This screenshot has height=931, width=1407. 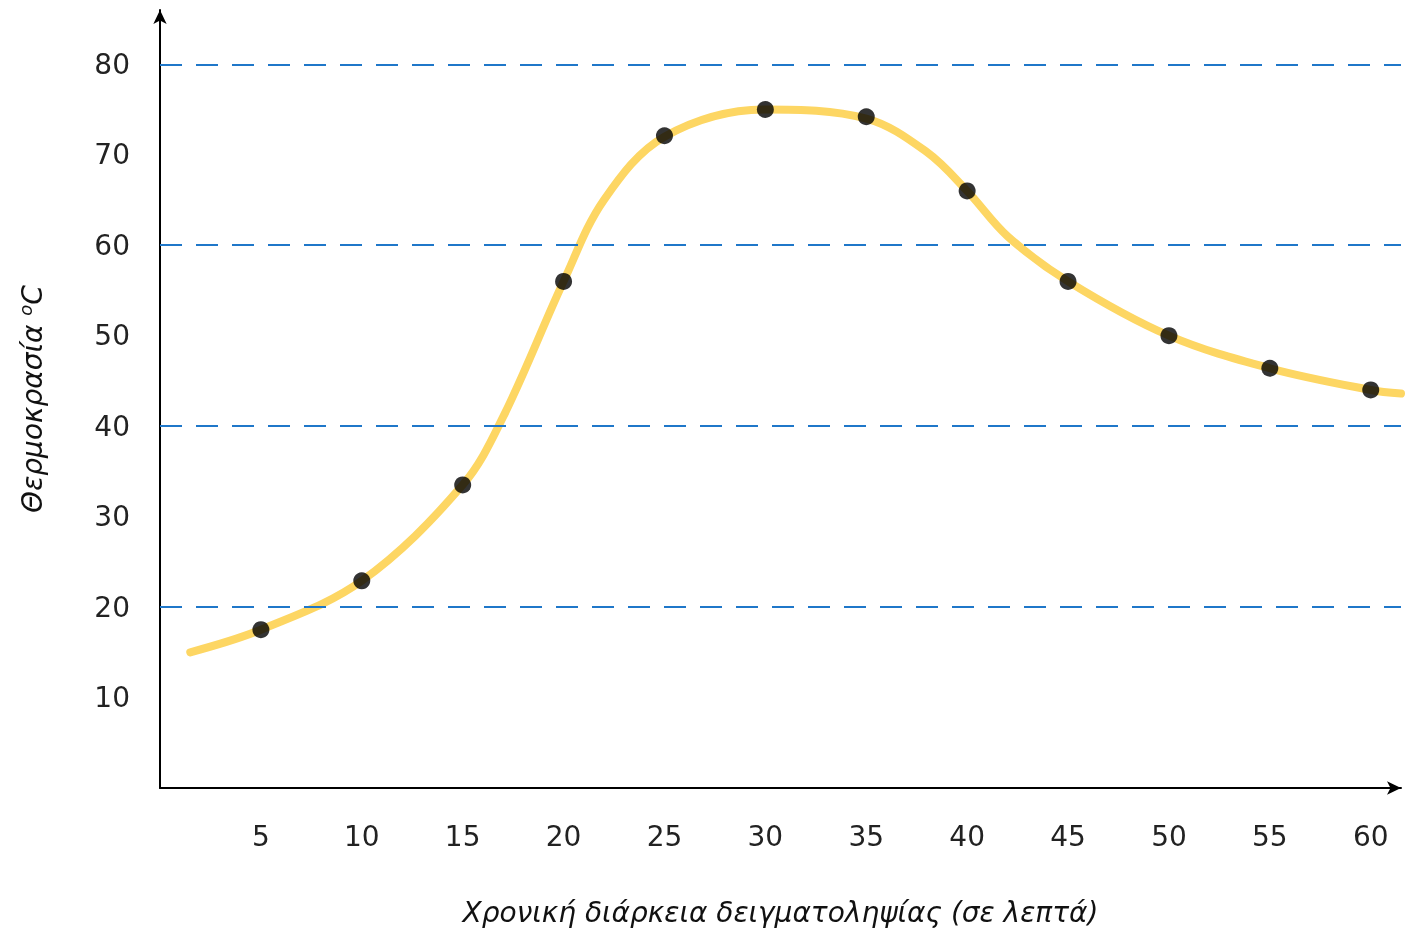 What do you see at coordinates (1270, 836) in the screenshot?
I see `x-tick-label: 55` at bounding box center [1270, 836].